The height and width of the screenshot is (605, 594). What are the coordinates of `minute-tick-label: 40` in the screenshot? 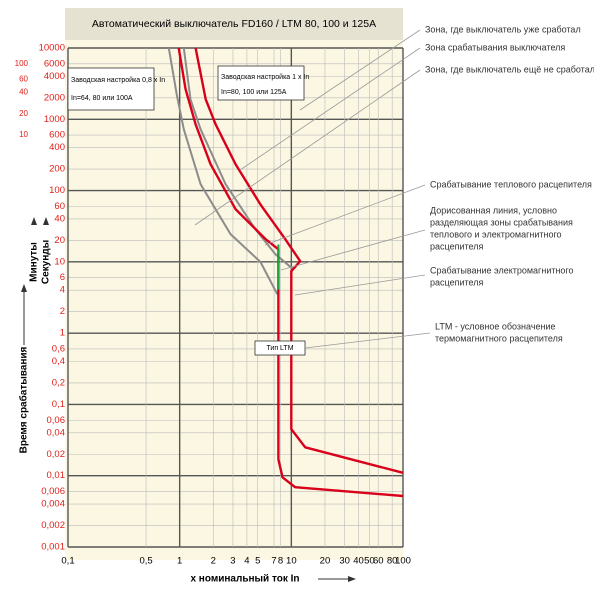 It's located at (23, 91).